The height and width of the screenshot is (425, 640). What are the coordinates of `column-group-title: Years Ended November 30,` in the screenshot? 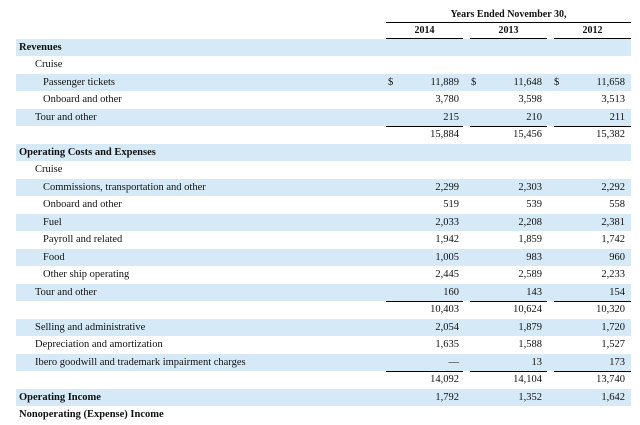 It's located at (508, 14).